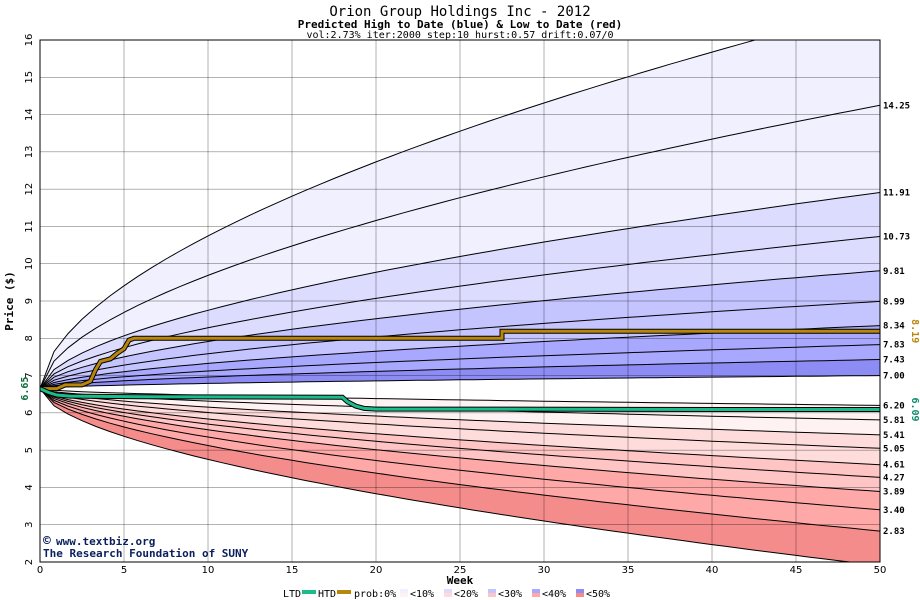 The height and width of the screenshot is (600, 920). I want to click on x-tick-label: 45, so click(796, 570).